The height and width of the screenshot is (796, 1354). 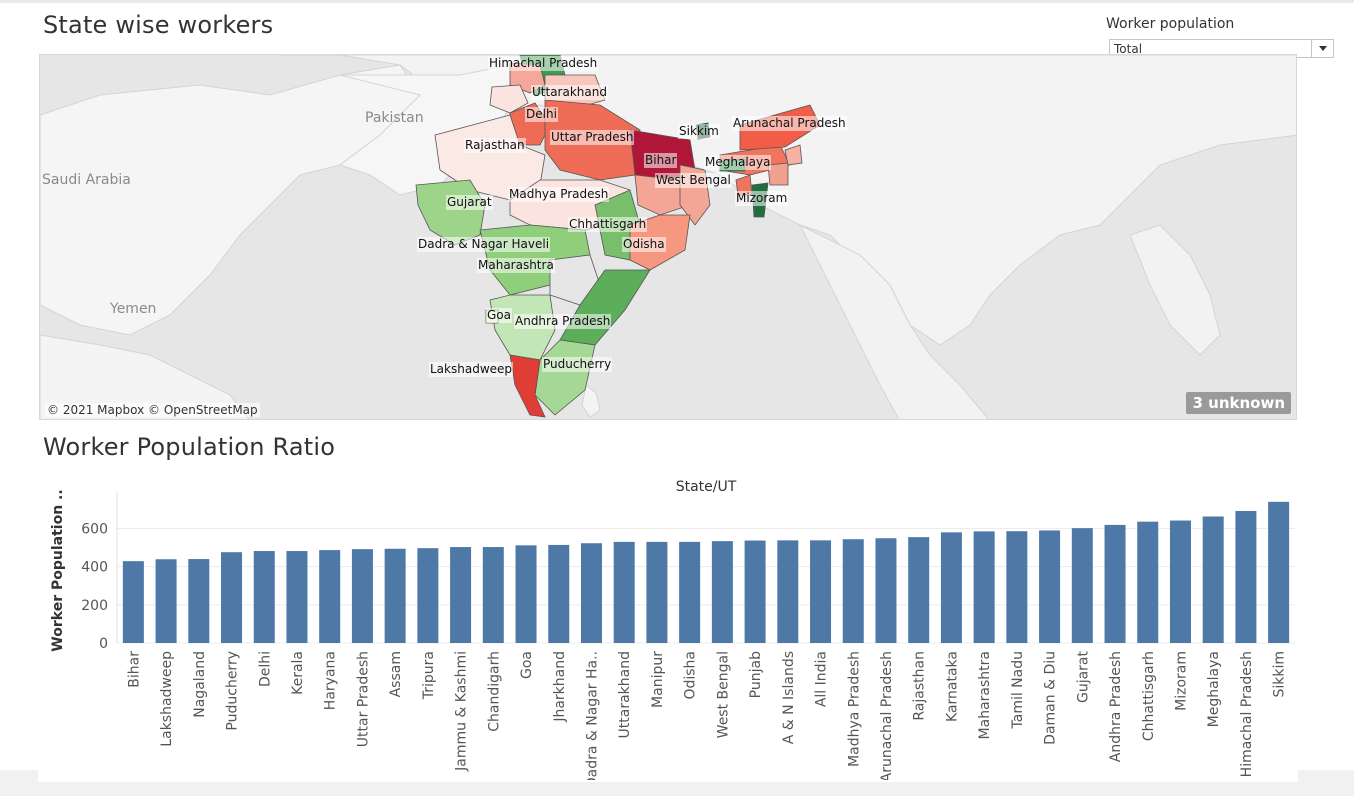 I want to click on x-tick-label: Tamil Nadu, so click(x=1018, y=690).